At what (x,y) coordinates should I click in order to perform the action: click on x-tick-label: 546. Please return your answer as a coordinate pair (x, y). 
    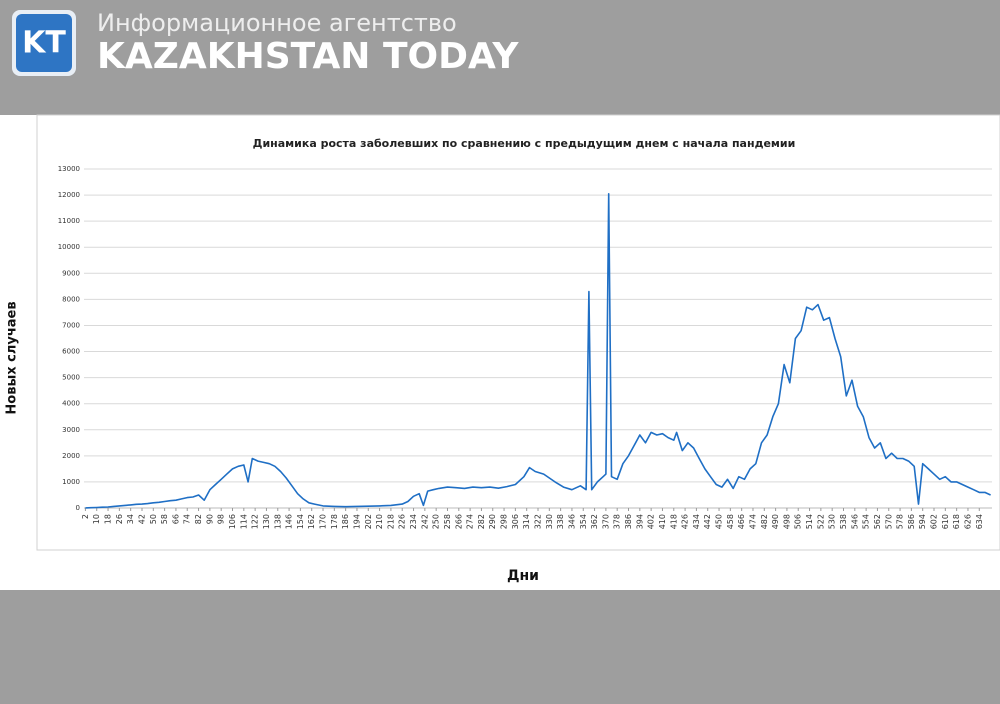
    Looking at the image, I should click on (854, 521).